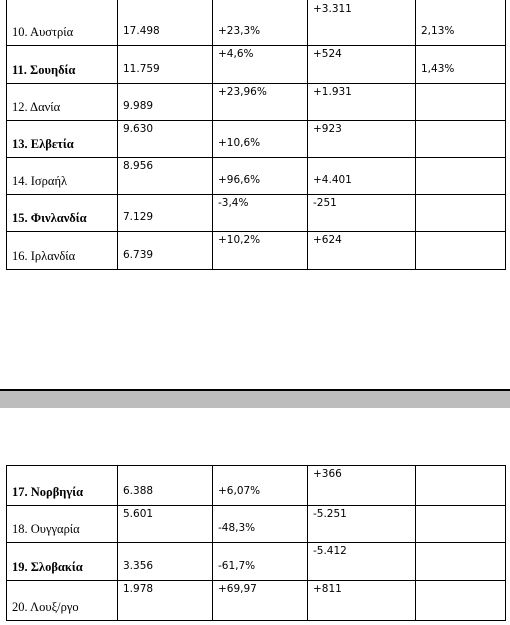 This screenshot has width=510, height=625. What do you see at coordinates (138, 589) in the screenshot?
I see `table-cell: 1.978` at bounding box center [138, 589].